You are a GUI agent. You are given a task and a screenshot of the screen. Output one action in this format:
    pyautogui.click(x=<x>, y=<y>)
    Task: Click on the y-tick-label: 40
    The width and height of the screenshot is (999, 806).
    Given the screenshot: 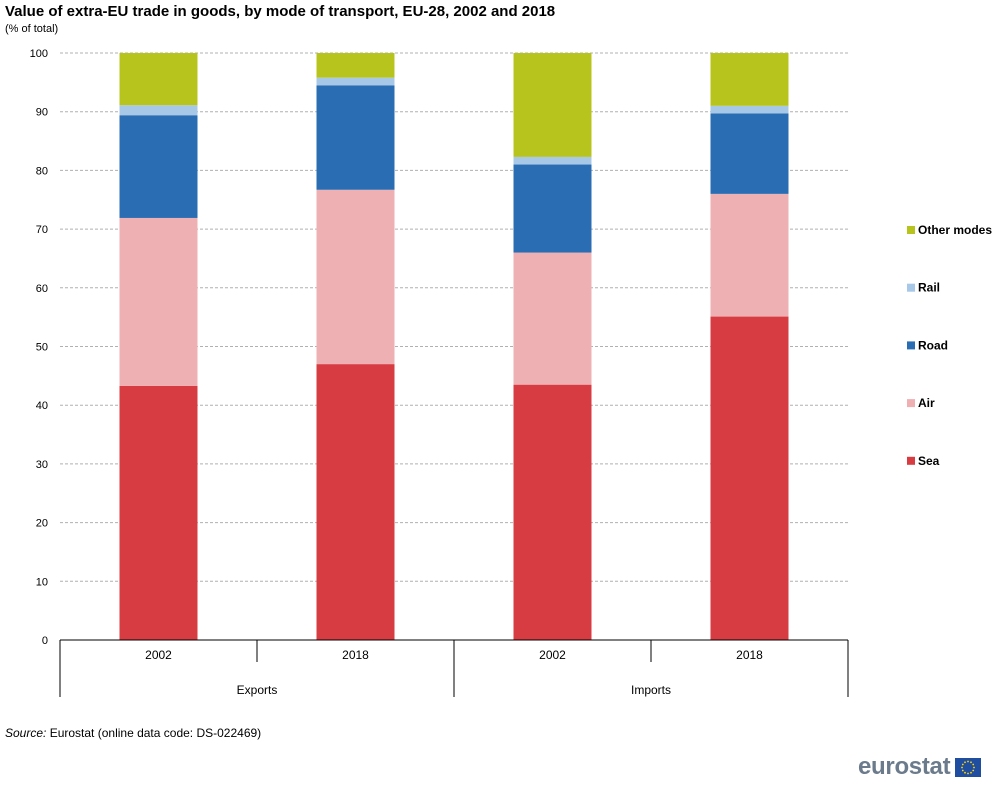 What is the action you would take?
    pyautogui.click(x=42, y=406)
    